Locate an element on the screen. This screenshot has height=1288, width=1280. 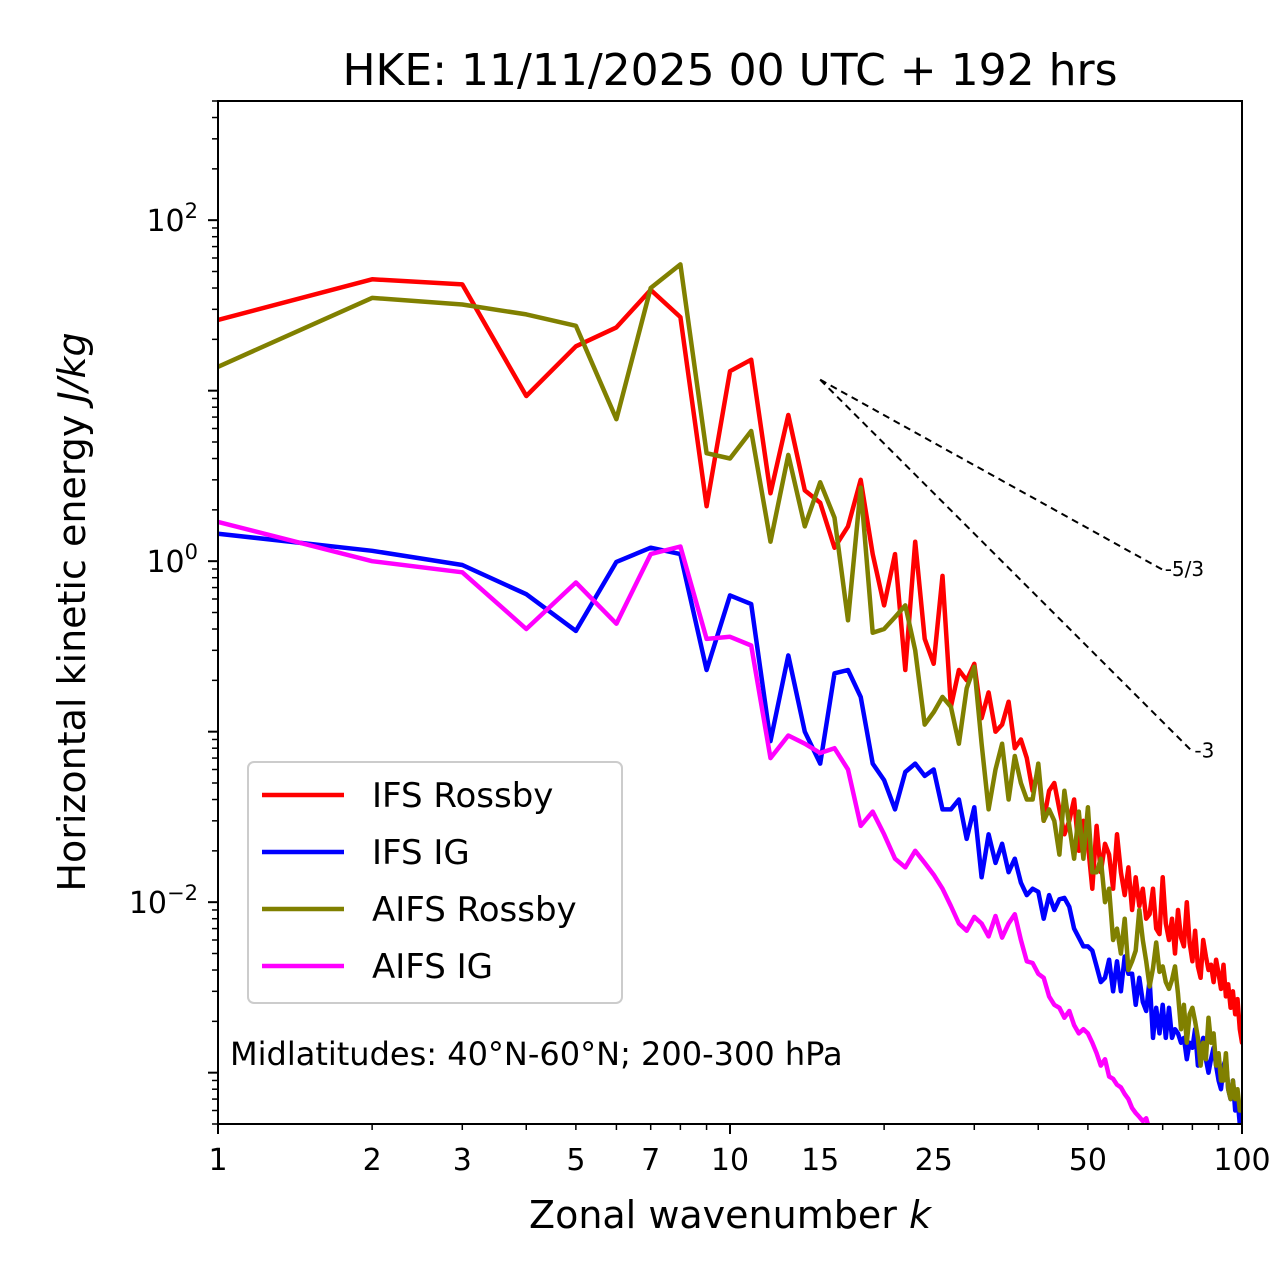
reference-slopes: -5/3 -3 is located at coordinates (1016, 570).